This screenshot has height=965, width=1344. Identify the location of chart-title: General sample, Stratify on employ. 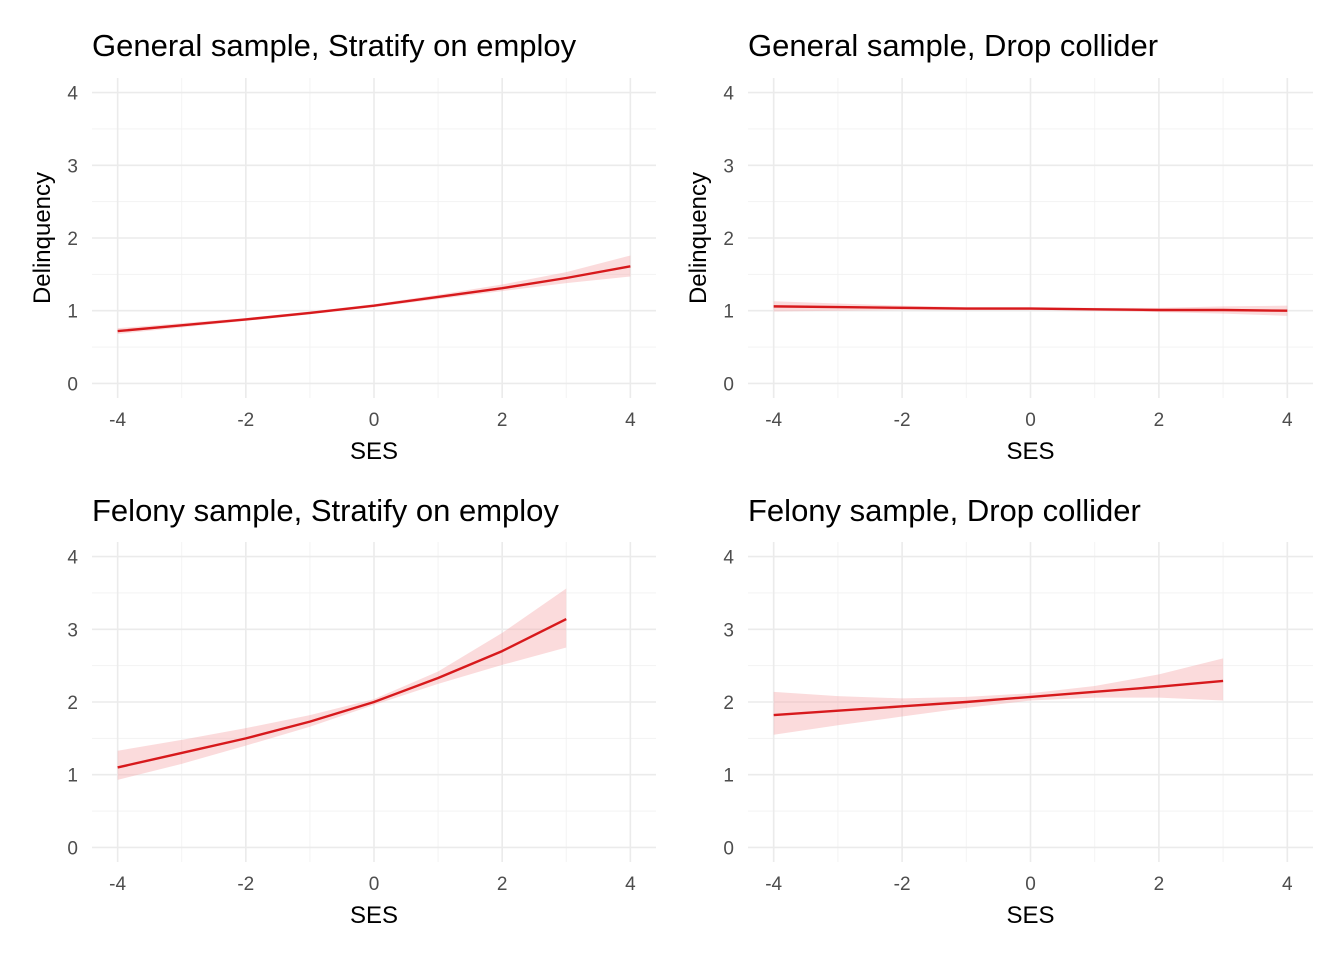
(334, 45).